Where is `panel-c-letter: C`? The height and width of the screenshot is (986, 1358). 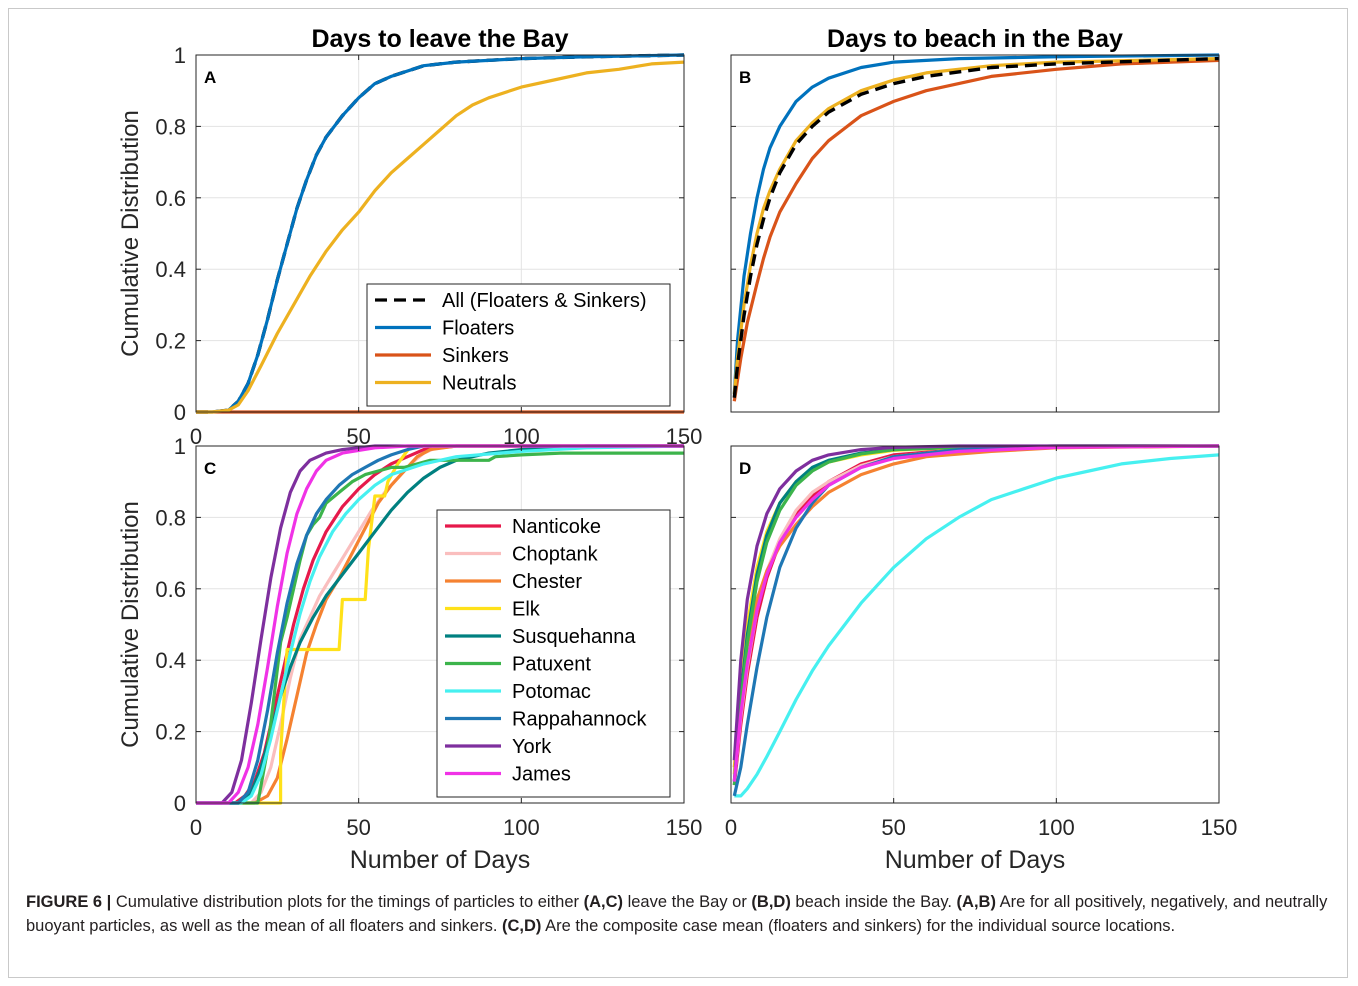
panel-c-letter: C is located at coordinates (210, 468).